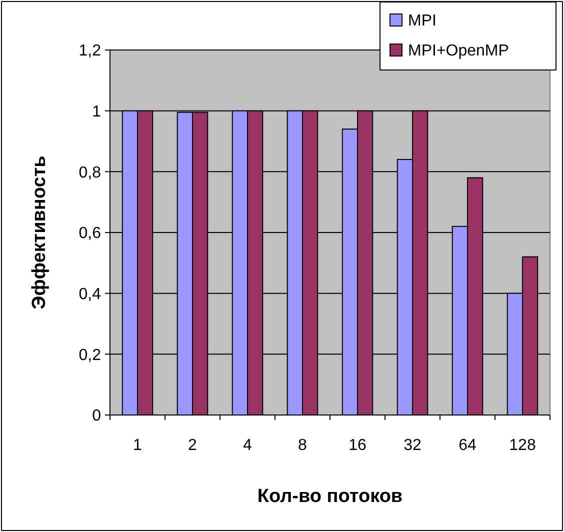 The width and height of the screenshot is (564, 532). What do you see at coordinates (39, 233) in the screenshot?
I see `y-axis-title: Эффективность` at bounding box center [39, 233].